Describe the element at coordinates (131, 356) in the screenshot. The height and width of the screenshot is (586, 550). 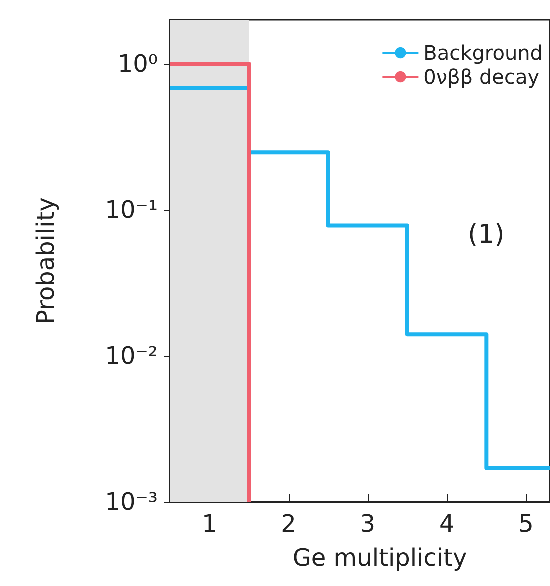
I see `y-tick-label: 10⁻²` at that location.